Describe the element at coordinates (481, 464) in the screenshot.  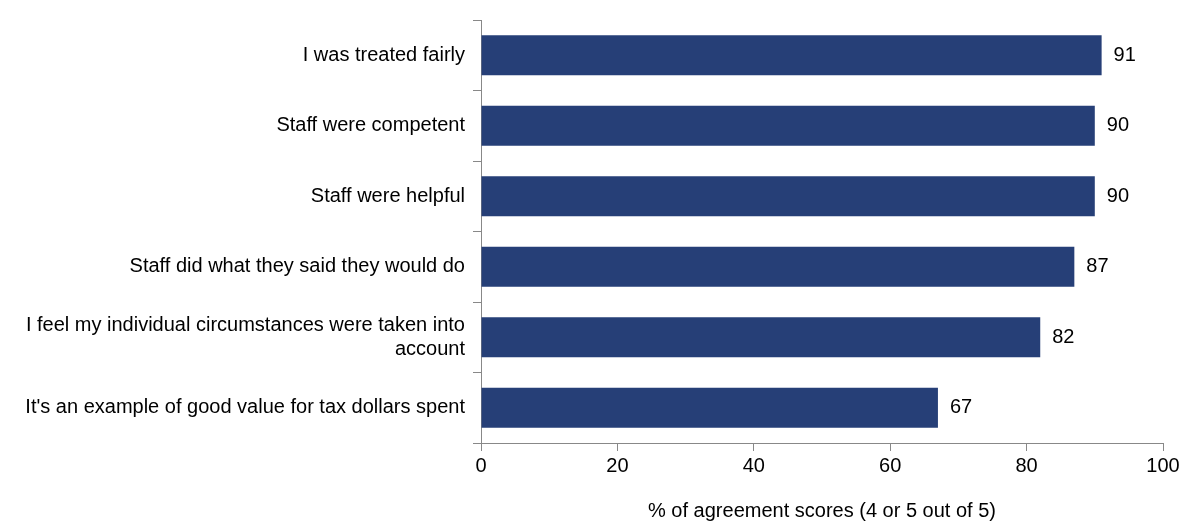
I see `x-tick-label: 0` at that location.